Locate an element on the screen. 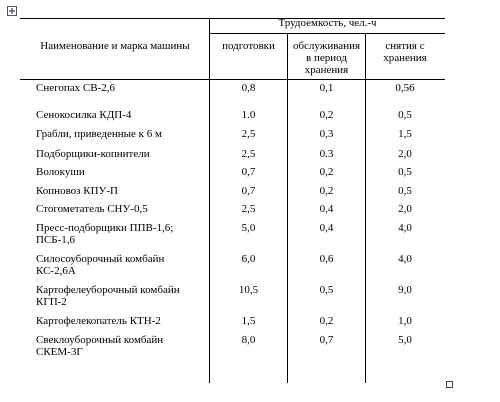 This screenshot has width=500, height=402. cell-value: 8,0 is located at coordinates (248, 340).